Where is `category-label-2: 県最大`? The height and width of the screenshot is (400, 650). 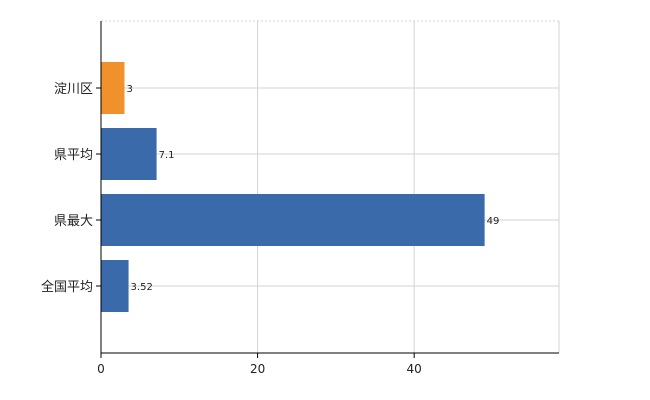 category-label-2: 県最大 is located at coordinates (73, 221).